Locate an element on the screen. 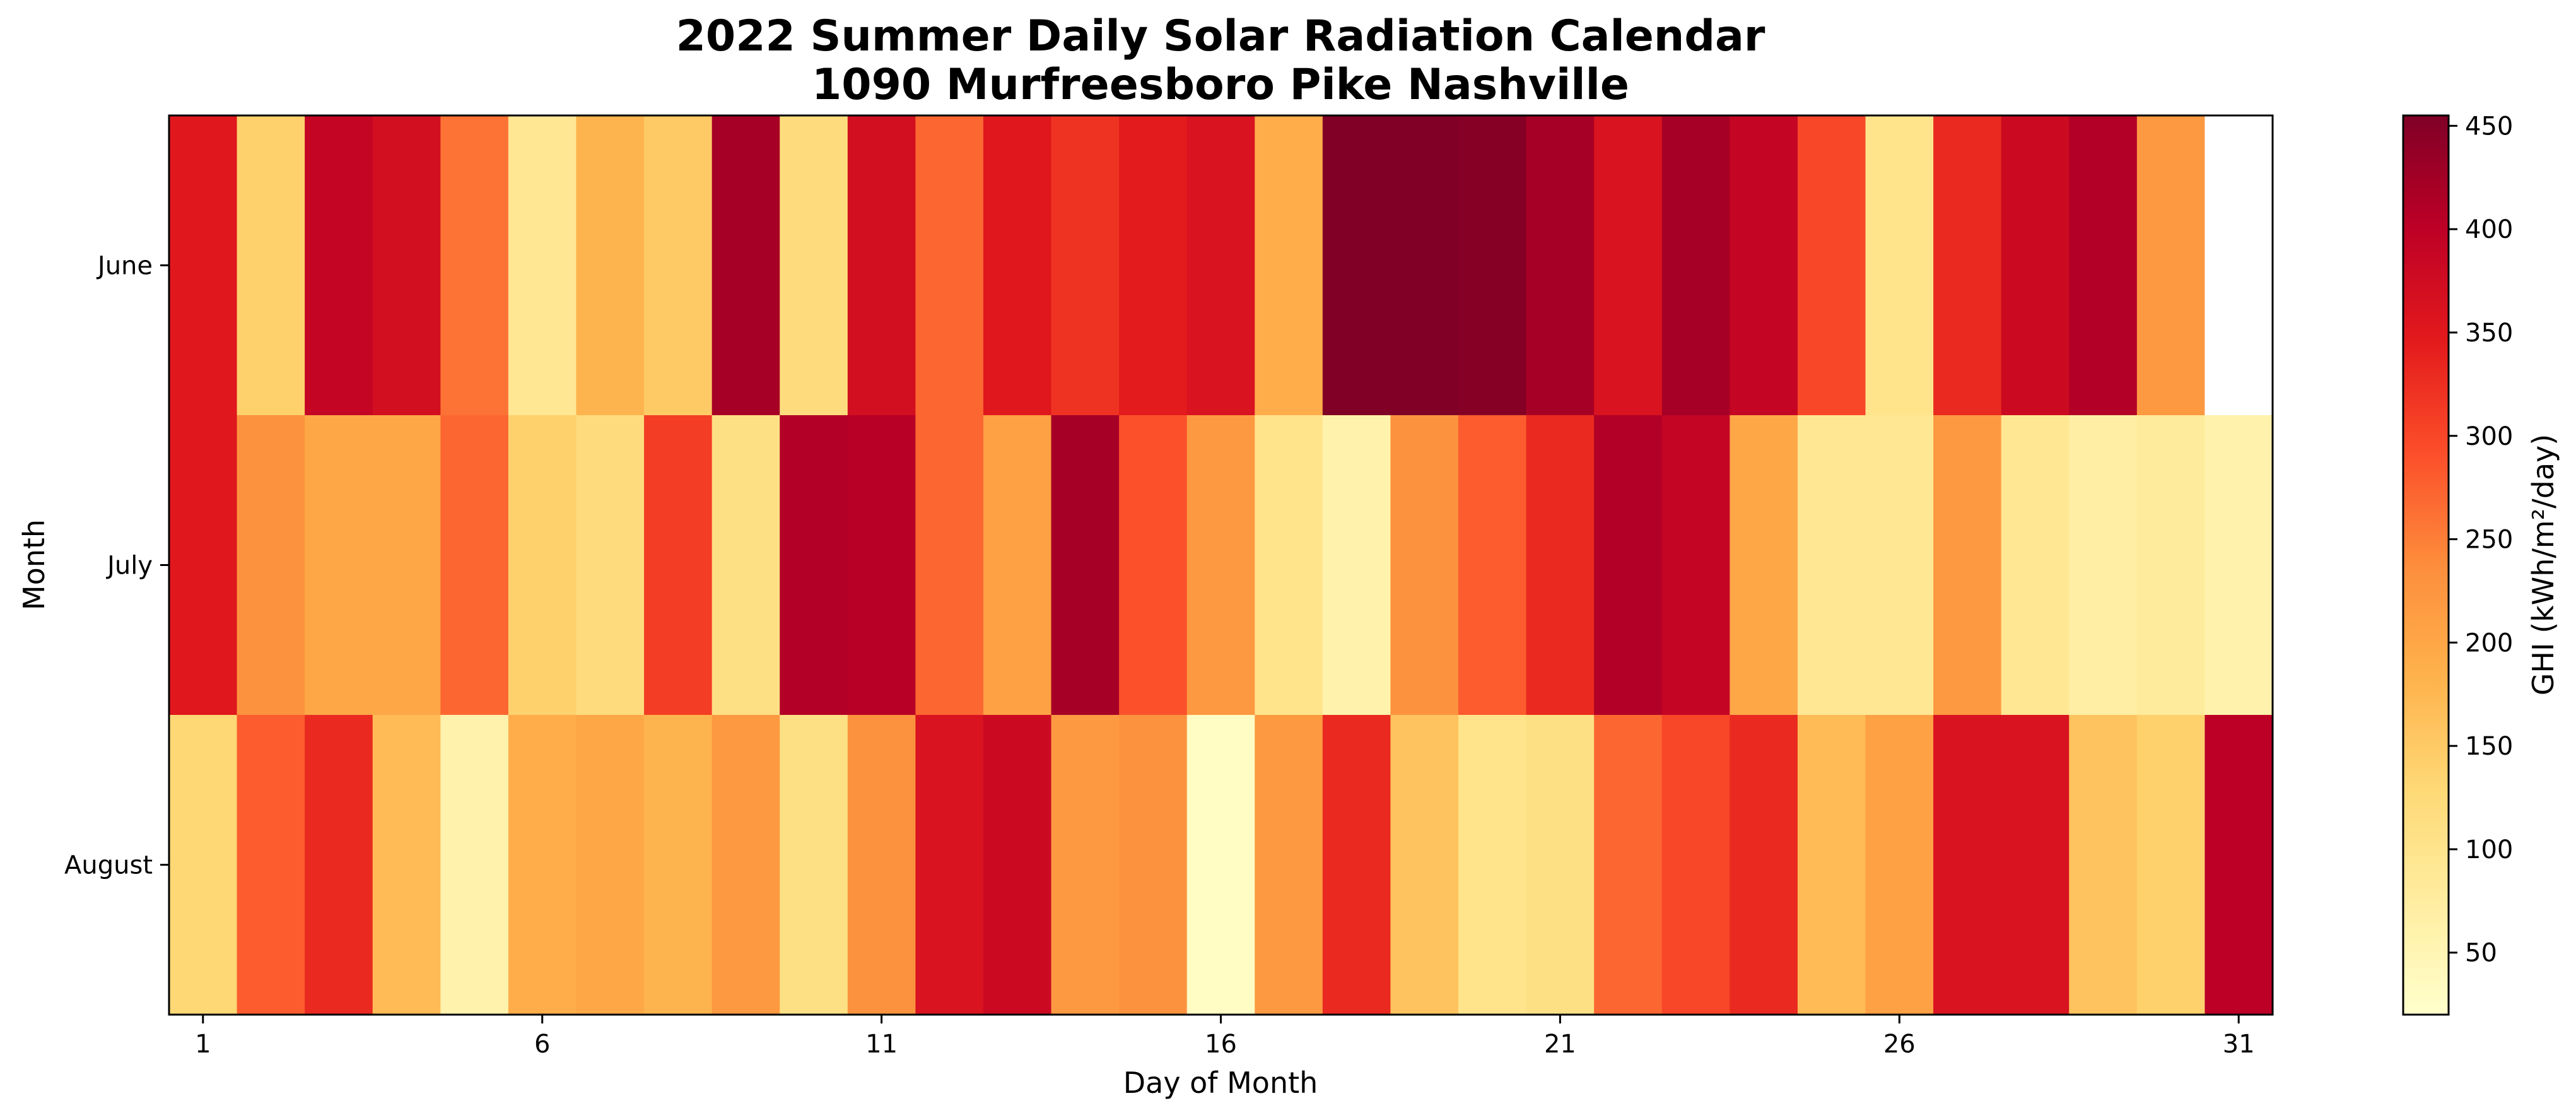 The height and width of the screenshot is (1120, 2576). x-tick-label: 26 is located at coordinates (1899, 1044).